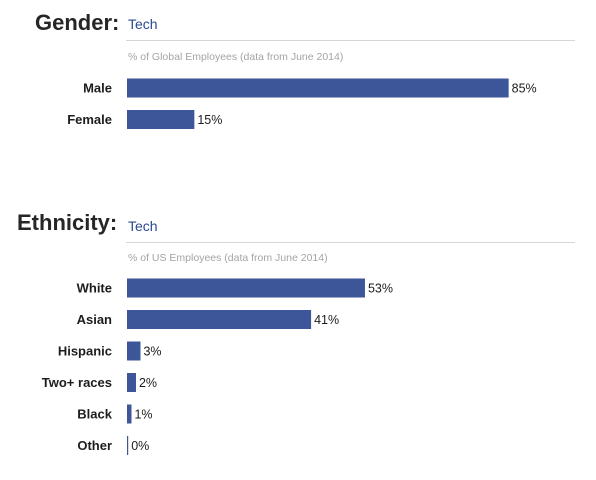 This screenshot has width=596, height=480. Describe the element at coordinates (77, 22) in the screenshot. I see `gender-section-title: Gender:` at that location.